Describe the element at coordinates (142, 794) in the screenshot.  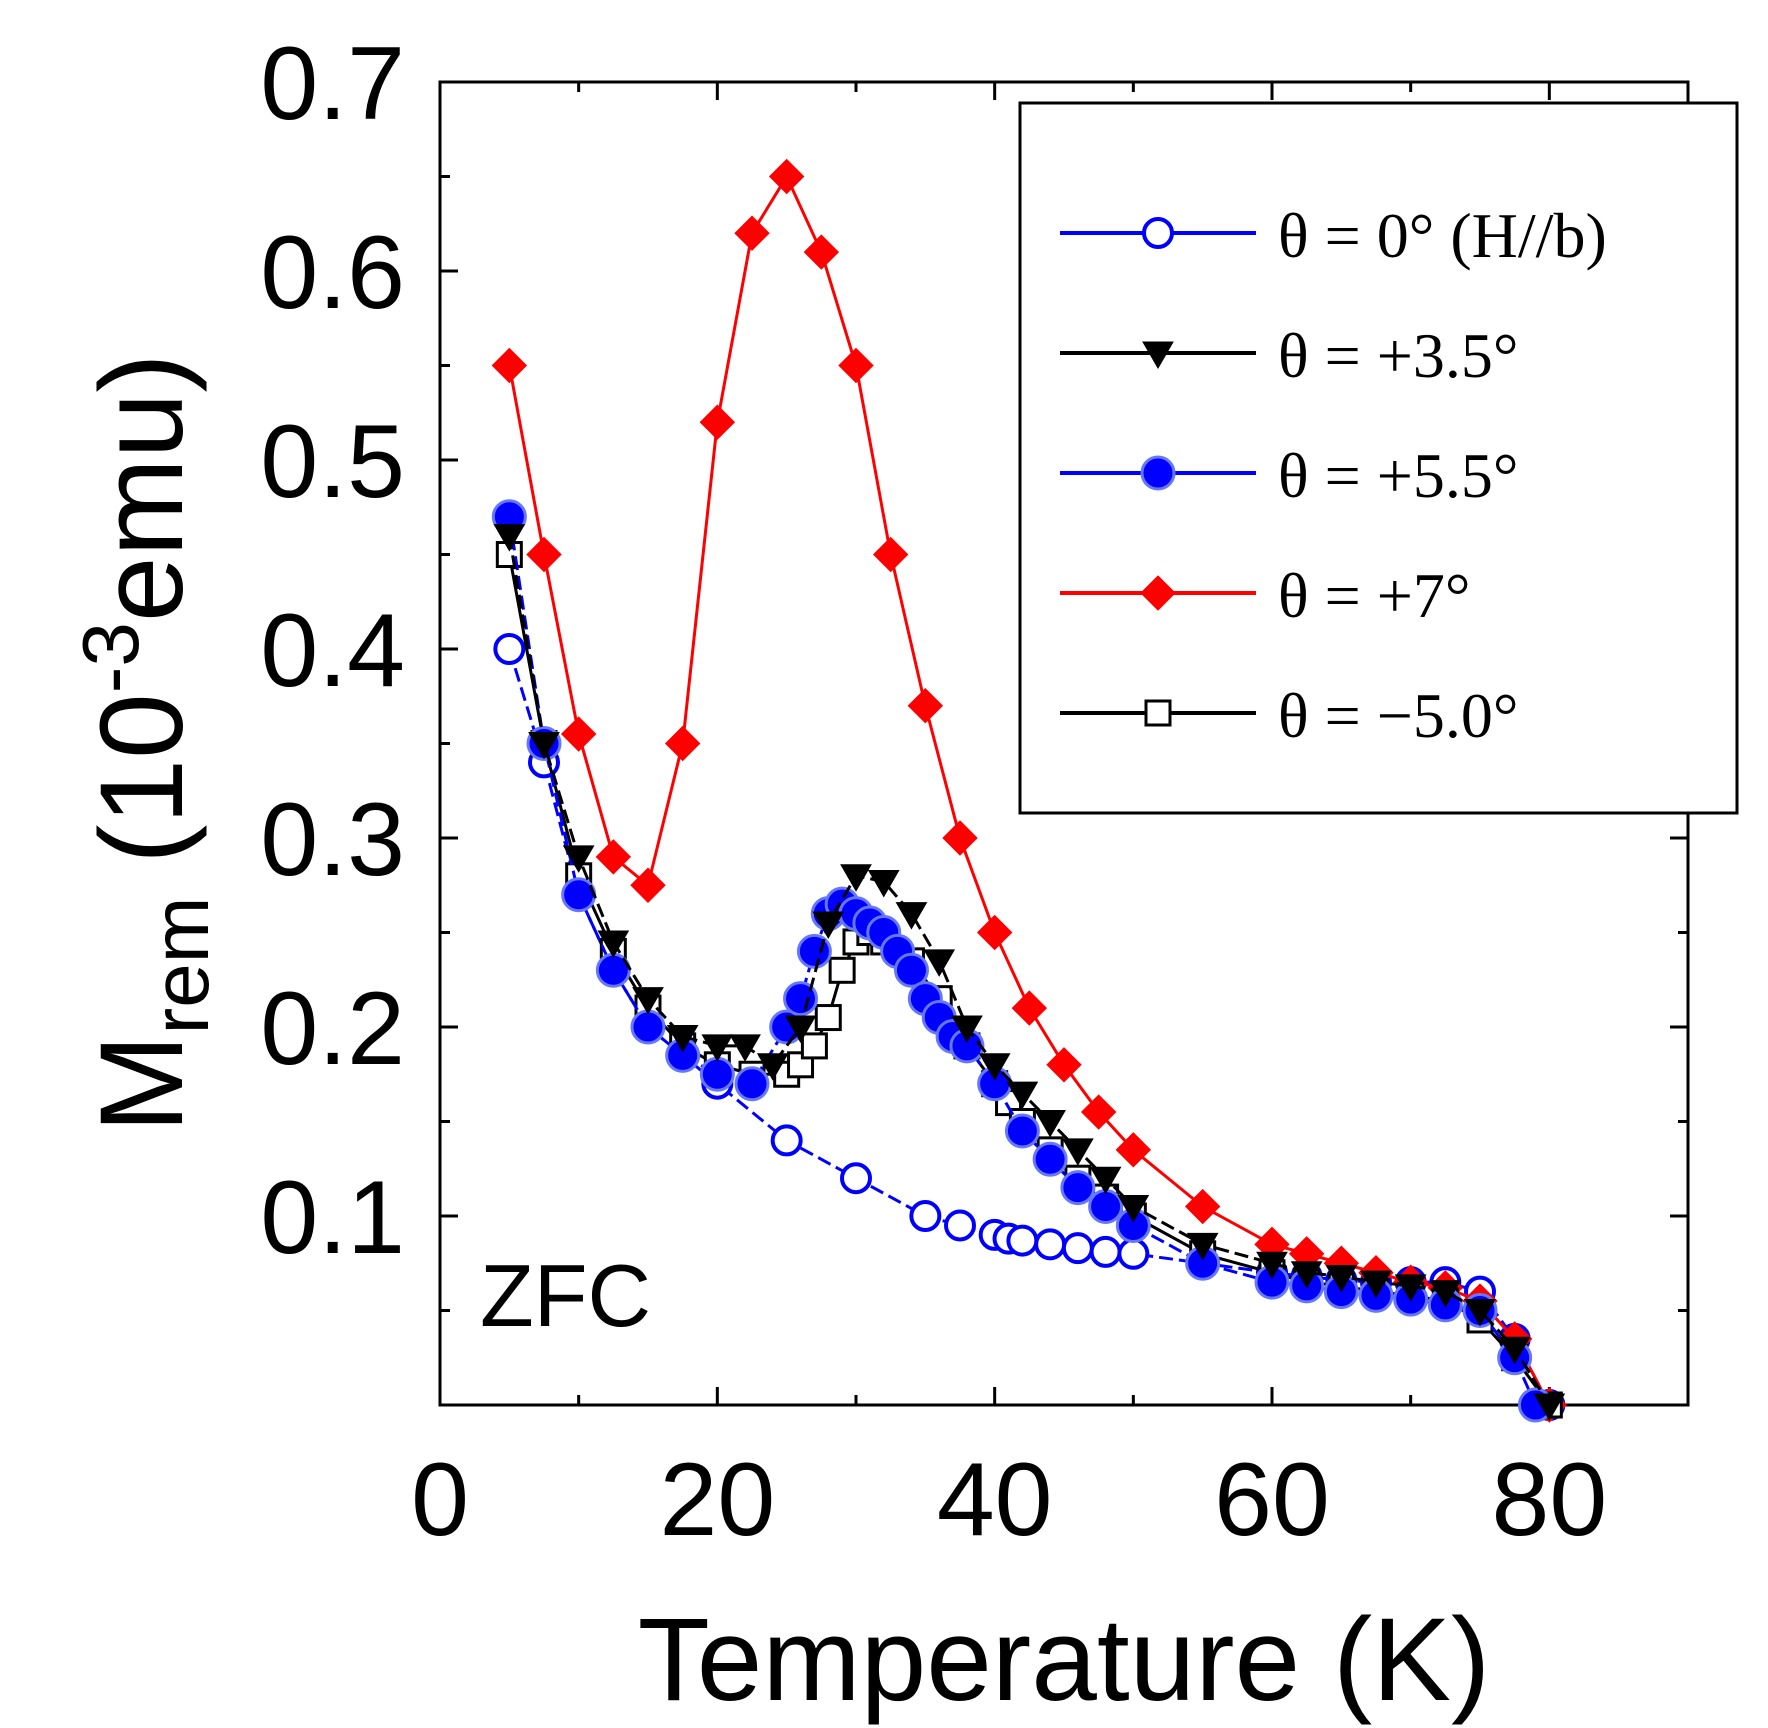
I see `y-axis-title-paren: (10` at that location.